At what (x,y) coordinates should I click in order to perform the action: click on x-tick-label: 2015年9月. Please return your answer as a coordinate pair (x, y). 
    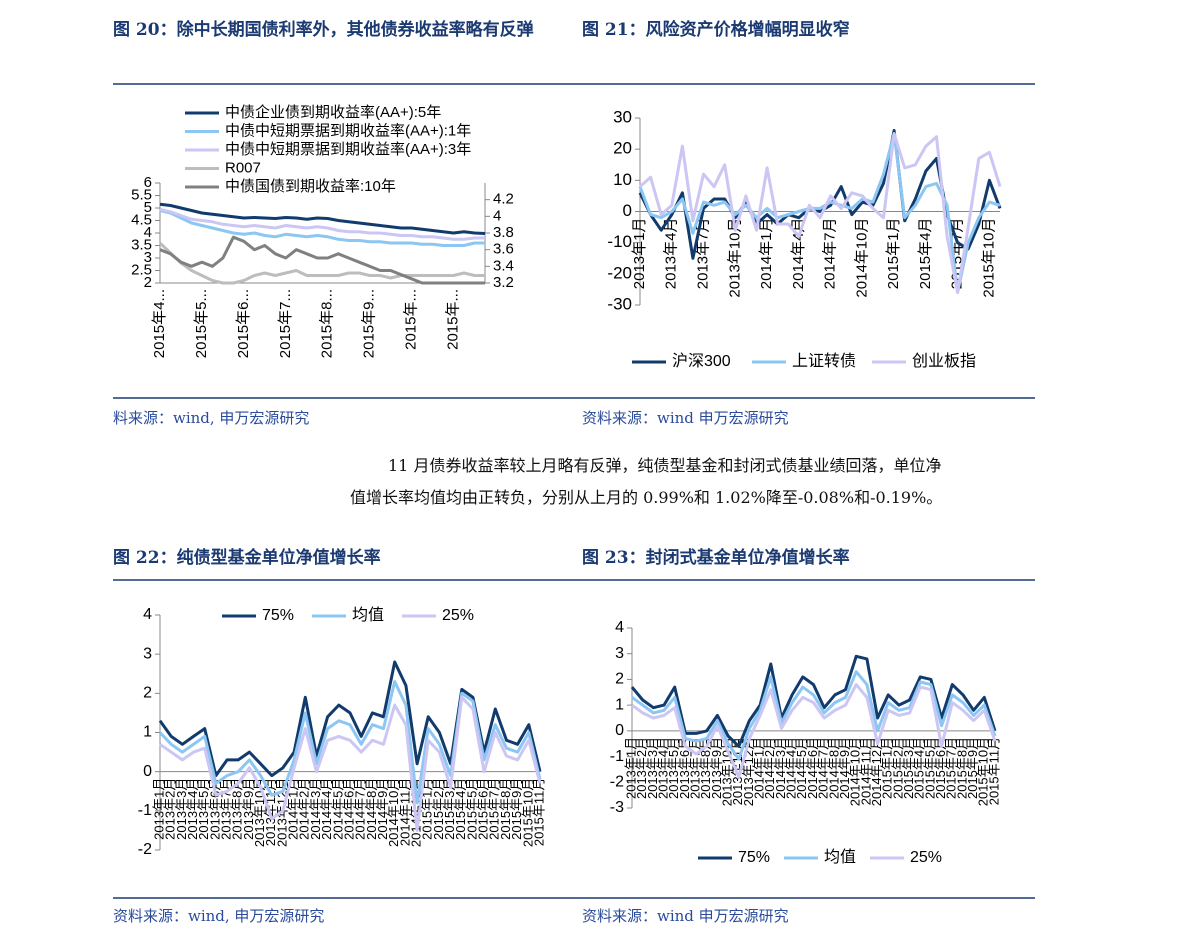
    Looking at the image, I should click on (972, 768).